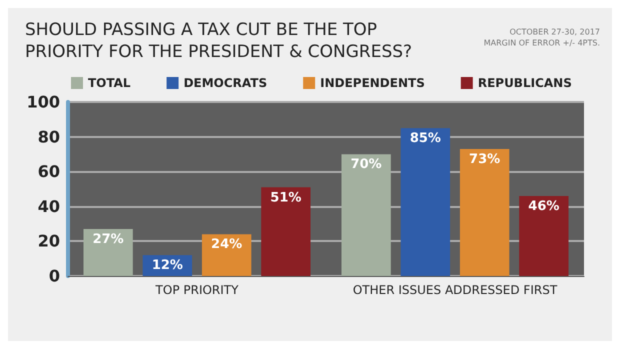 The image size is (620, 349). Describe the element at coordinates (525, 83) in the screenshot. I see `legend-label: REPUBLICANS` at that location.